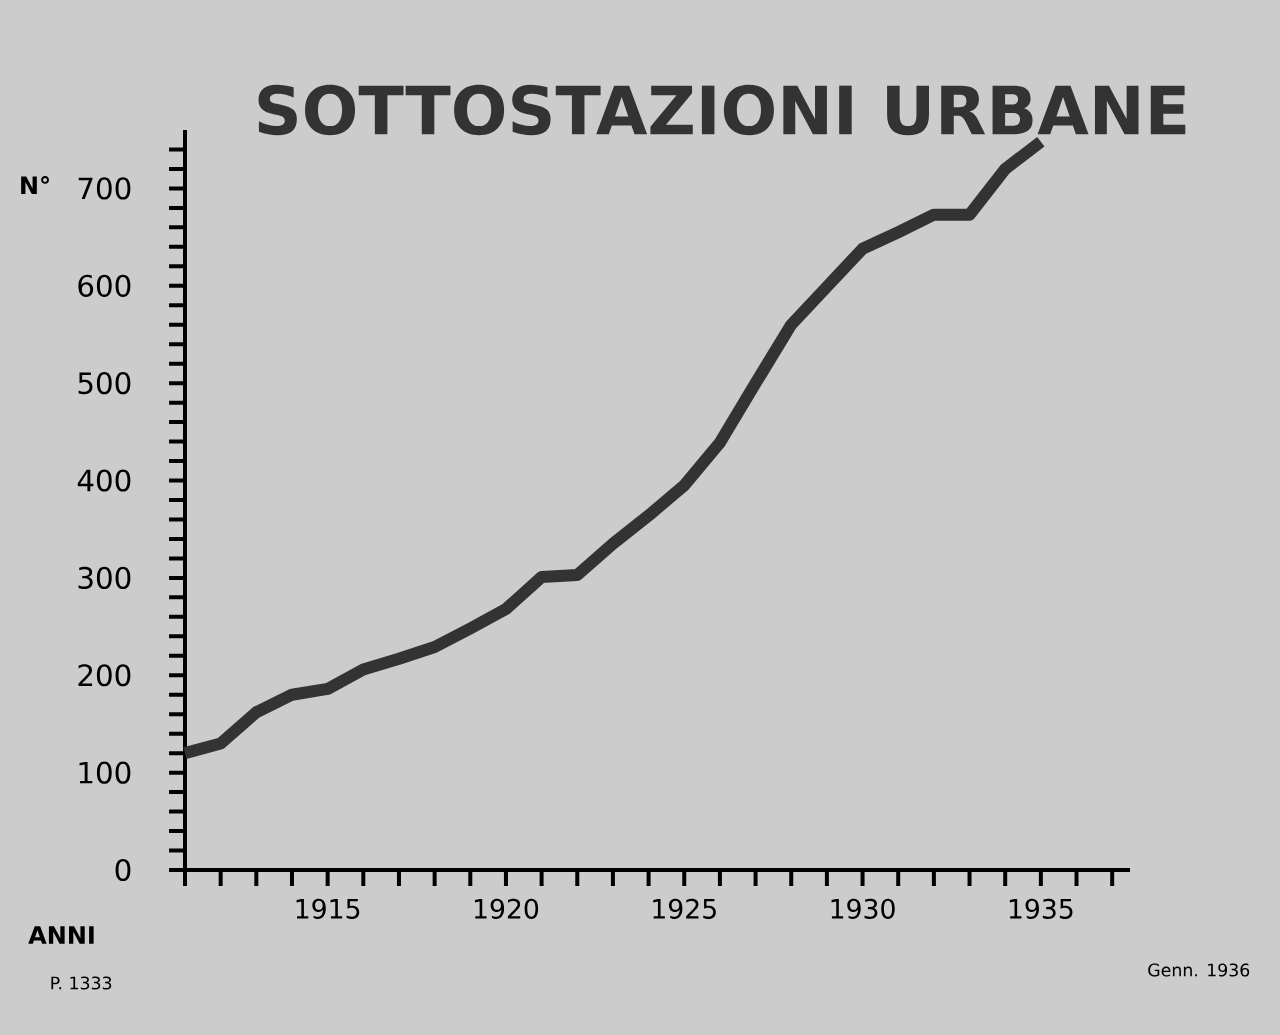 The width and height of the screenshot is (1280, 1035). I want to click on y-tick-label: 500, so click(104, 383).